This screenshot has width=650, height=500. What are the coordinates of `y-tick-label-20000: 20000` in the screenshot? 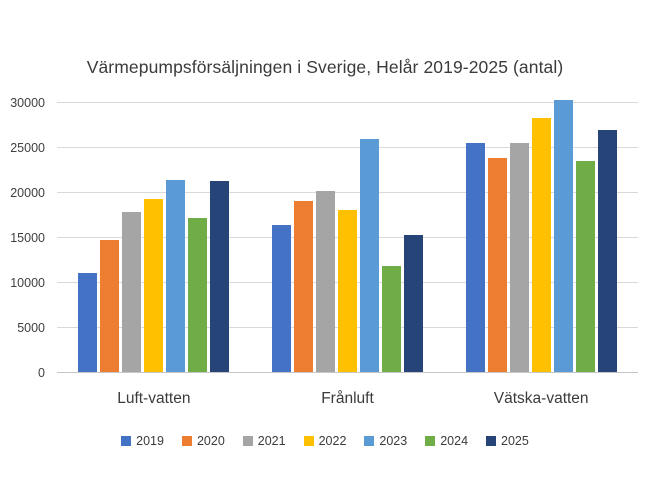 It's located at (27, 193).